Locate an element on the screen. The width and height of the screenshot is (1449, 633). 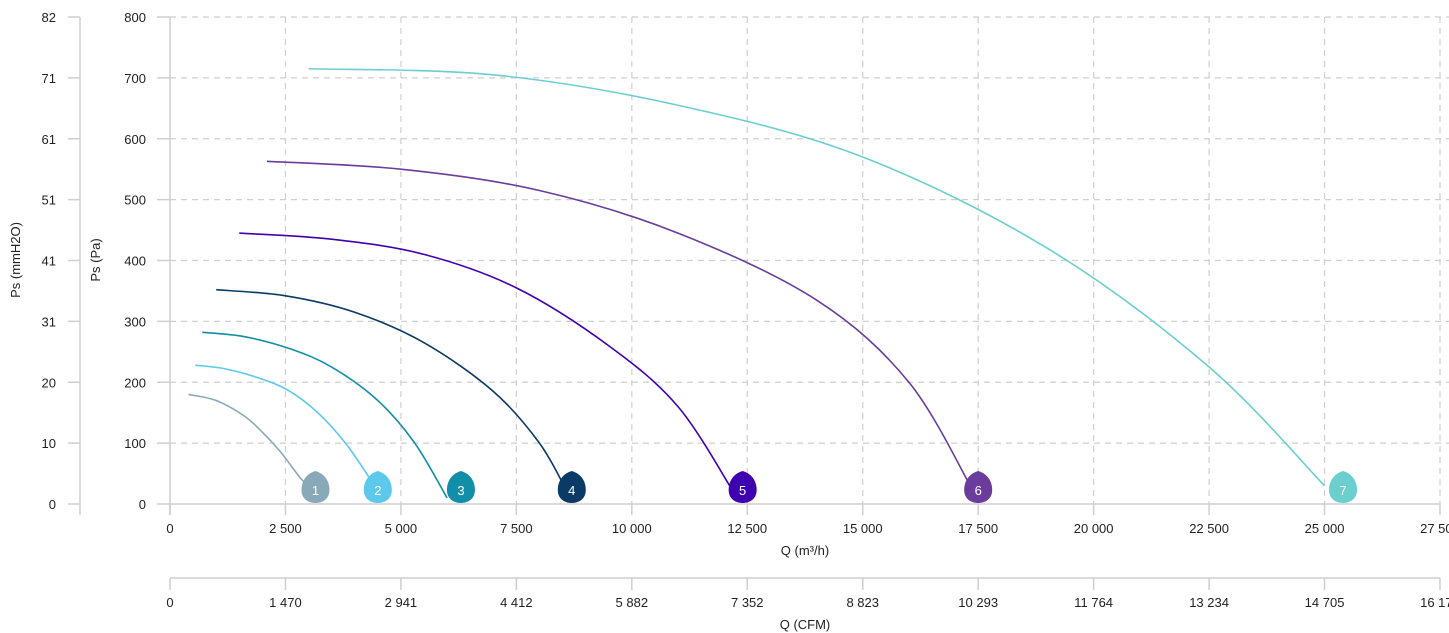
y-tick-label: 0 is located at coordinates (142, 504).